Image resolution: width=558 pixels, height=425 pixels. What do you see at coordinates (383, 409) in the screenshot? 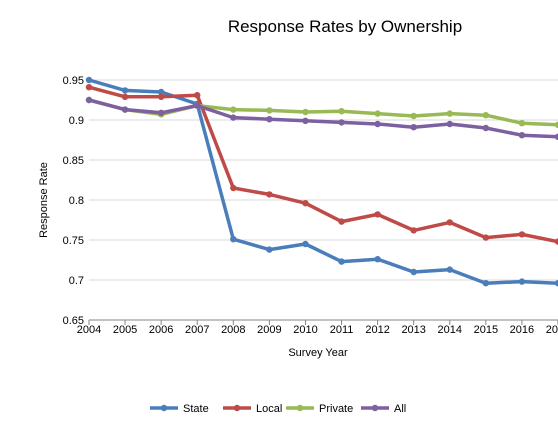
I see `legend-item-all: All` at bounding box center [383, 409].